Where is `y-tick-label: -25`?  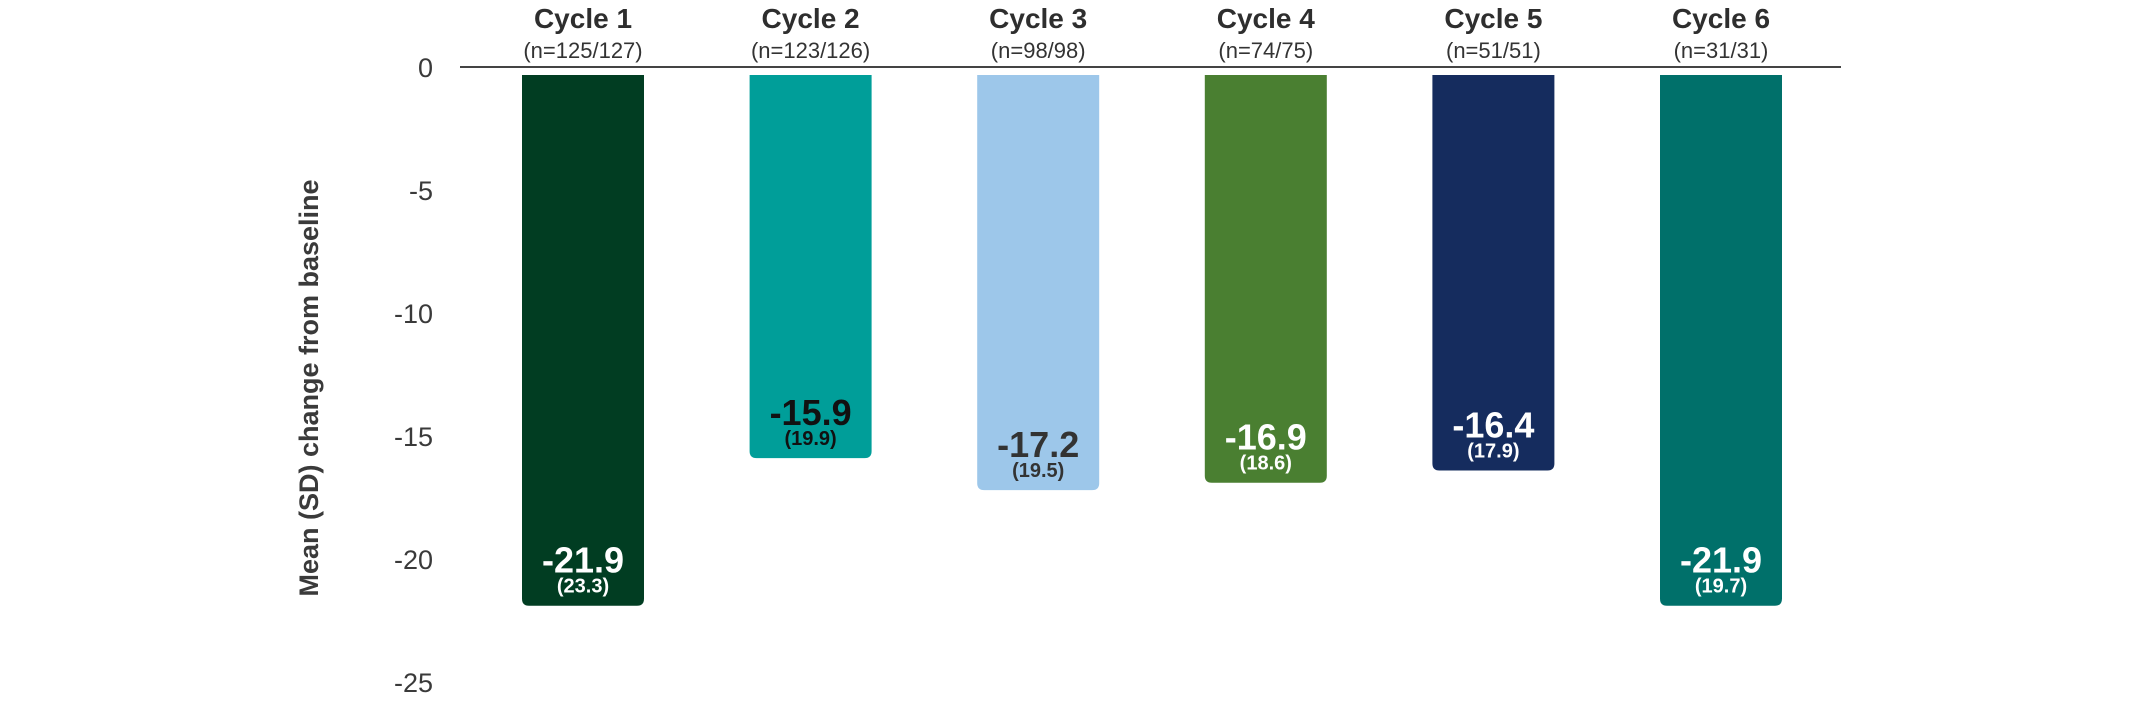 y-tick-label: -25 is located at coordinates (413, 683).